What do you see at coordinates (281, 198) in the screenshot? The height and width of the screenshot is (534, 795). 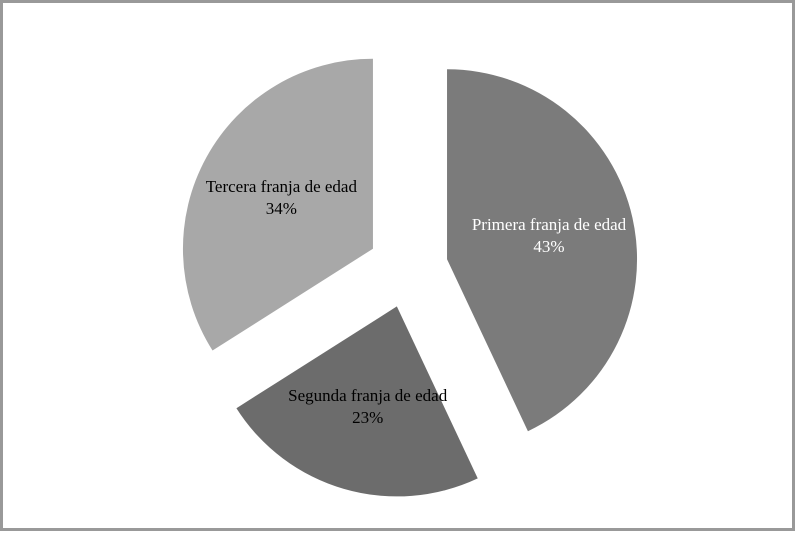 I see `slice-label: Tercera franja de edad 34%` at bounding box center [281, 198].